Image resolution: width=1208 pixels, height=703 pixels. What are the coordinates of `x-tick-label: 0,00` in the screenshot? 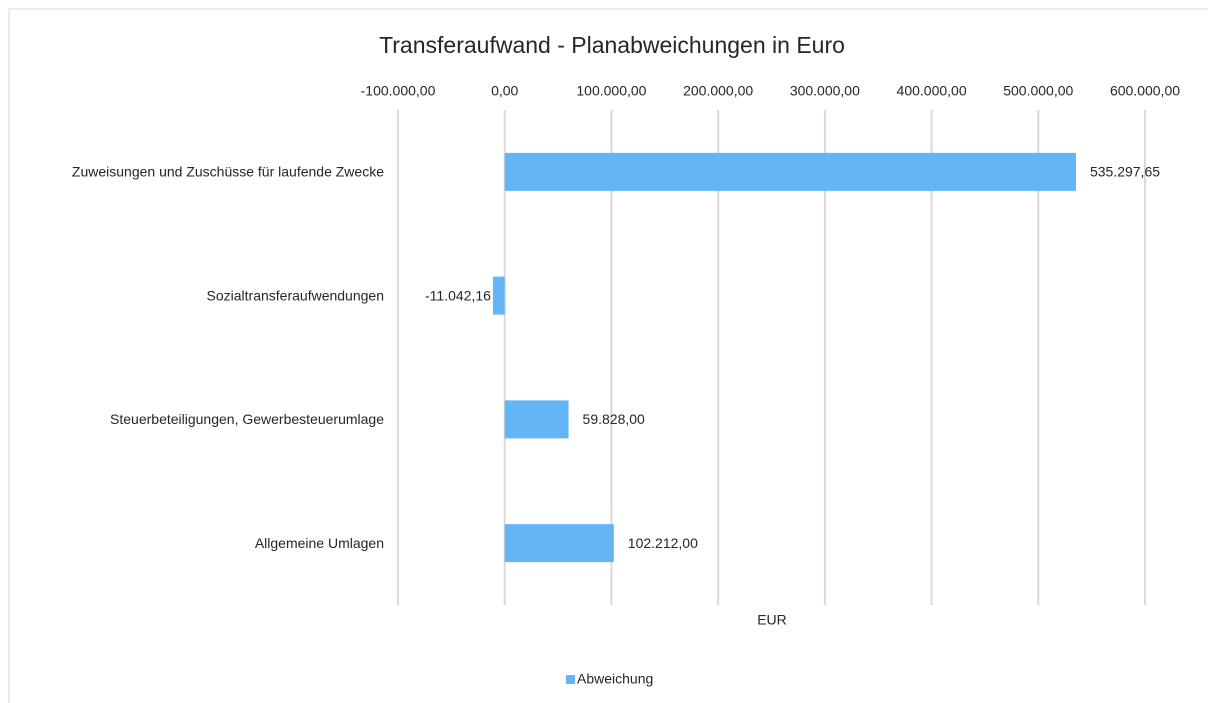 It's located at (504, 91).